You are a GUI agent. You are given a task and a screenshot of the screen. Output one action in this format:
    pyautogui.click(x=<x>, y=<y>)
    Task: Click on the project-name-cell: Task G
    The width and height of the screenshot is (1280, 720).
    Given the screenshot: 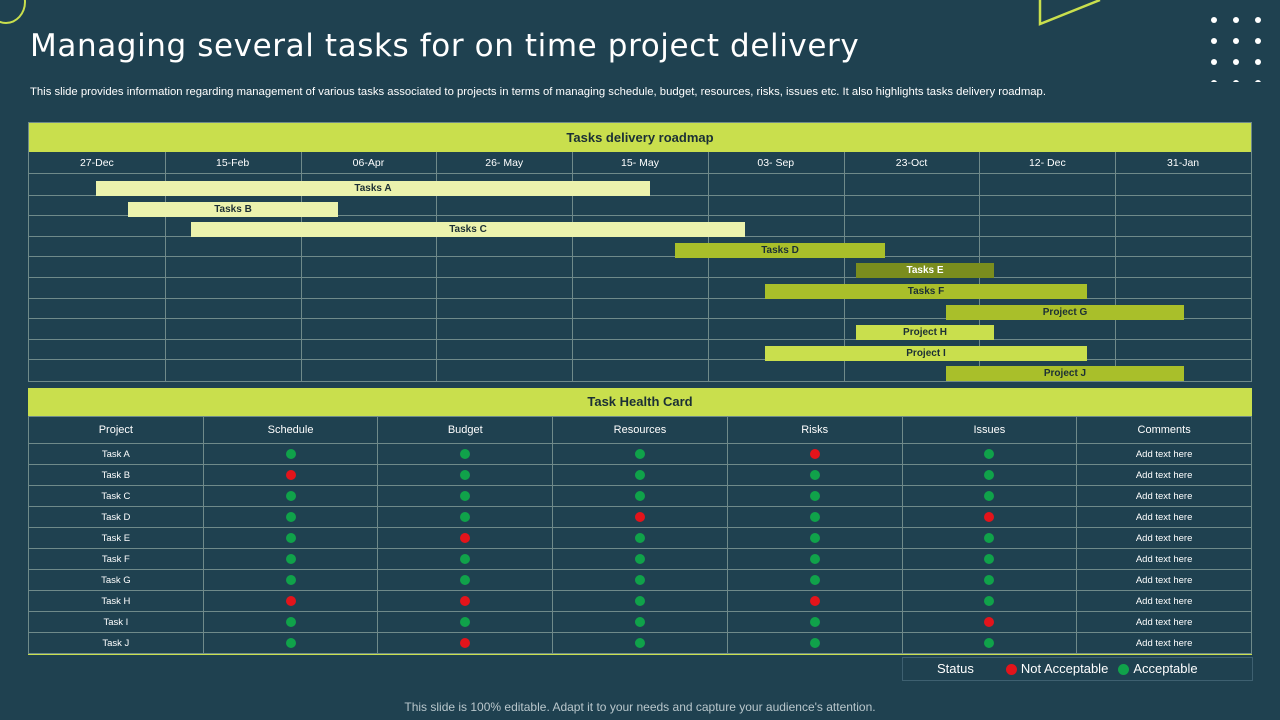 What is the action you would take?
    pyautogui.click(x=116, y=580)
    